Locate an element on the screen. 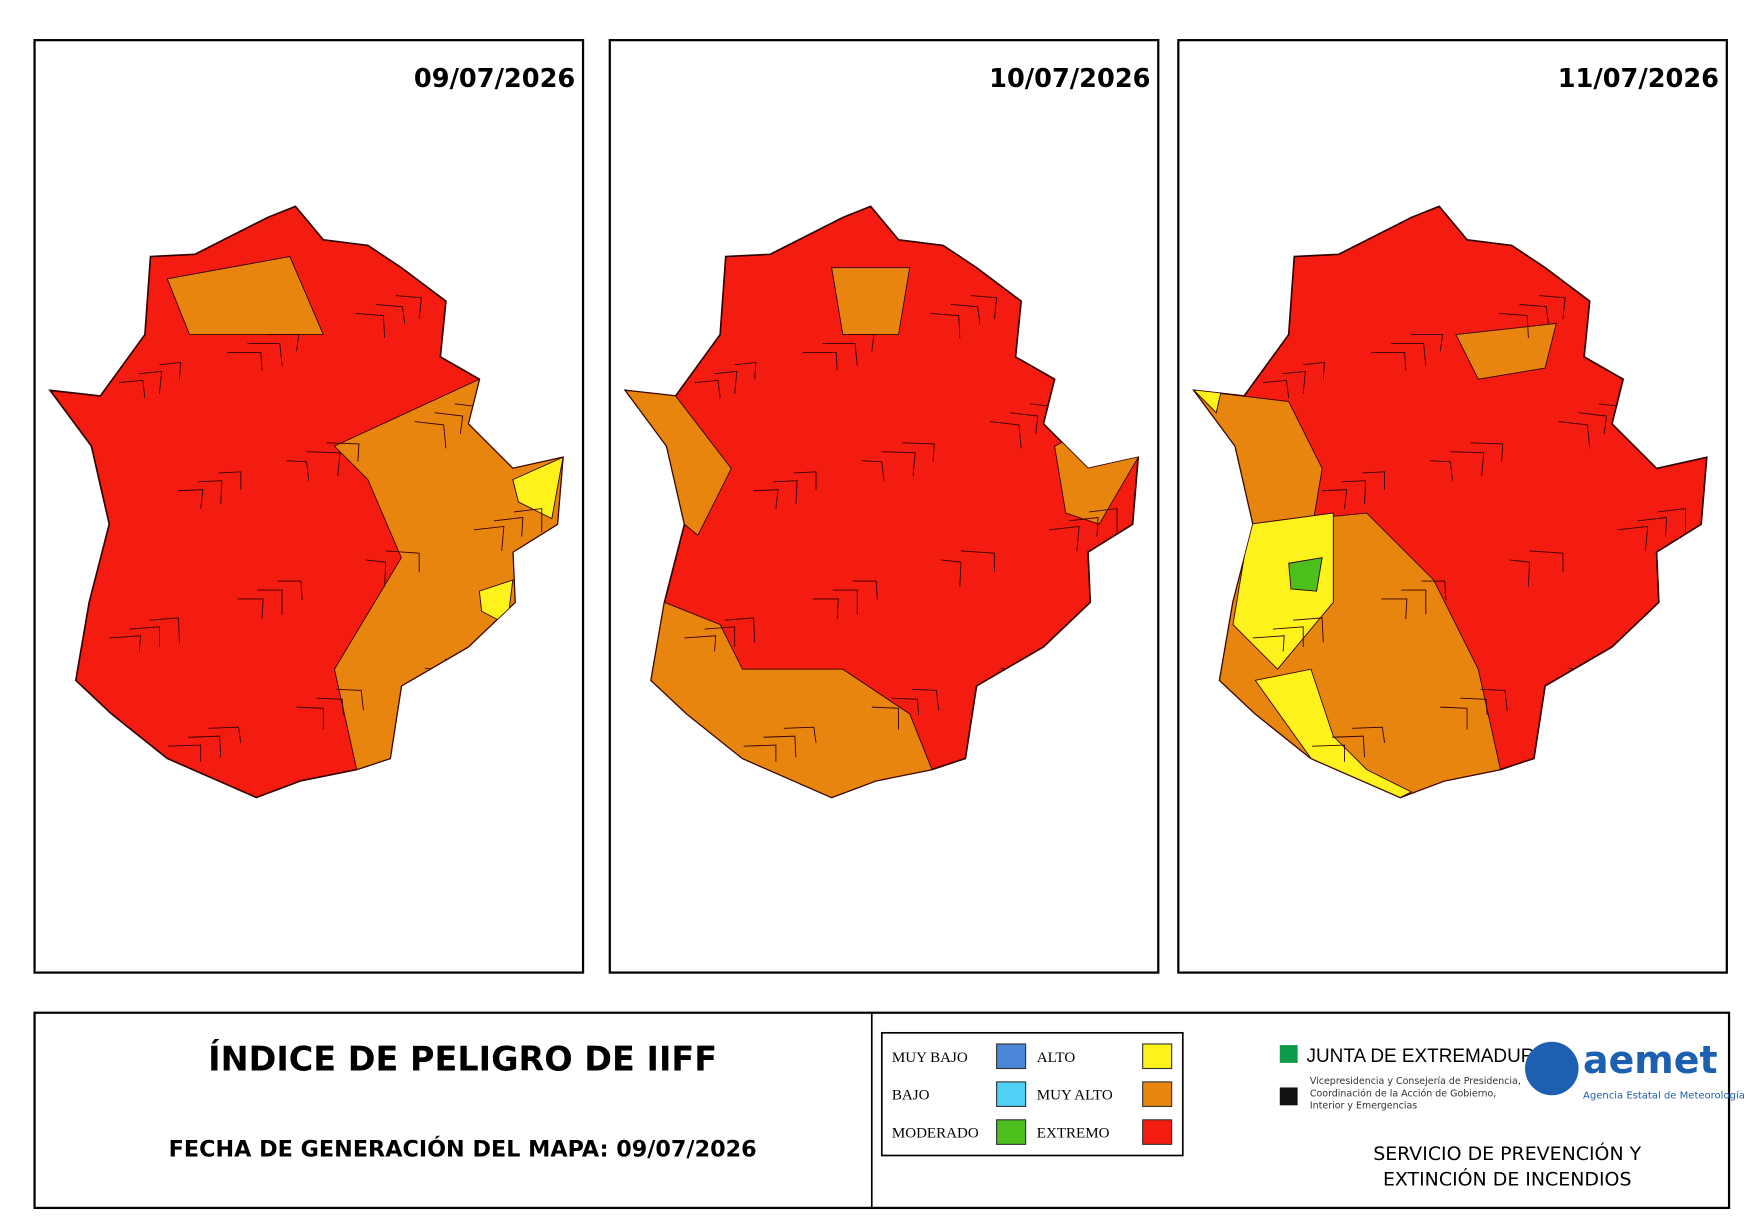  legend-label: EXTREMO is located at coordinates (1073, 1134).